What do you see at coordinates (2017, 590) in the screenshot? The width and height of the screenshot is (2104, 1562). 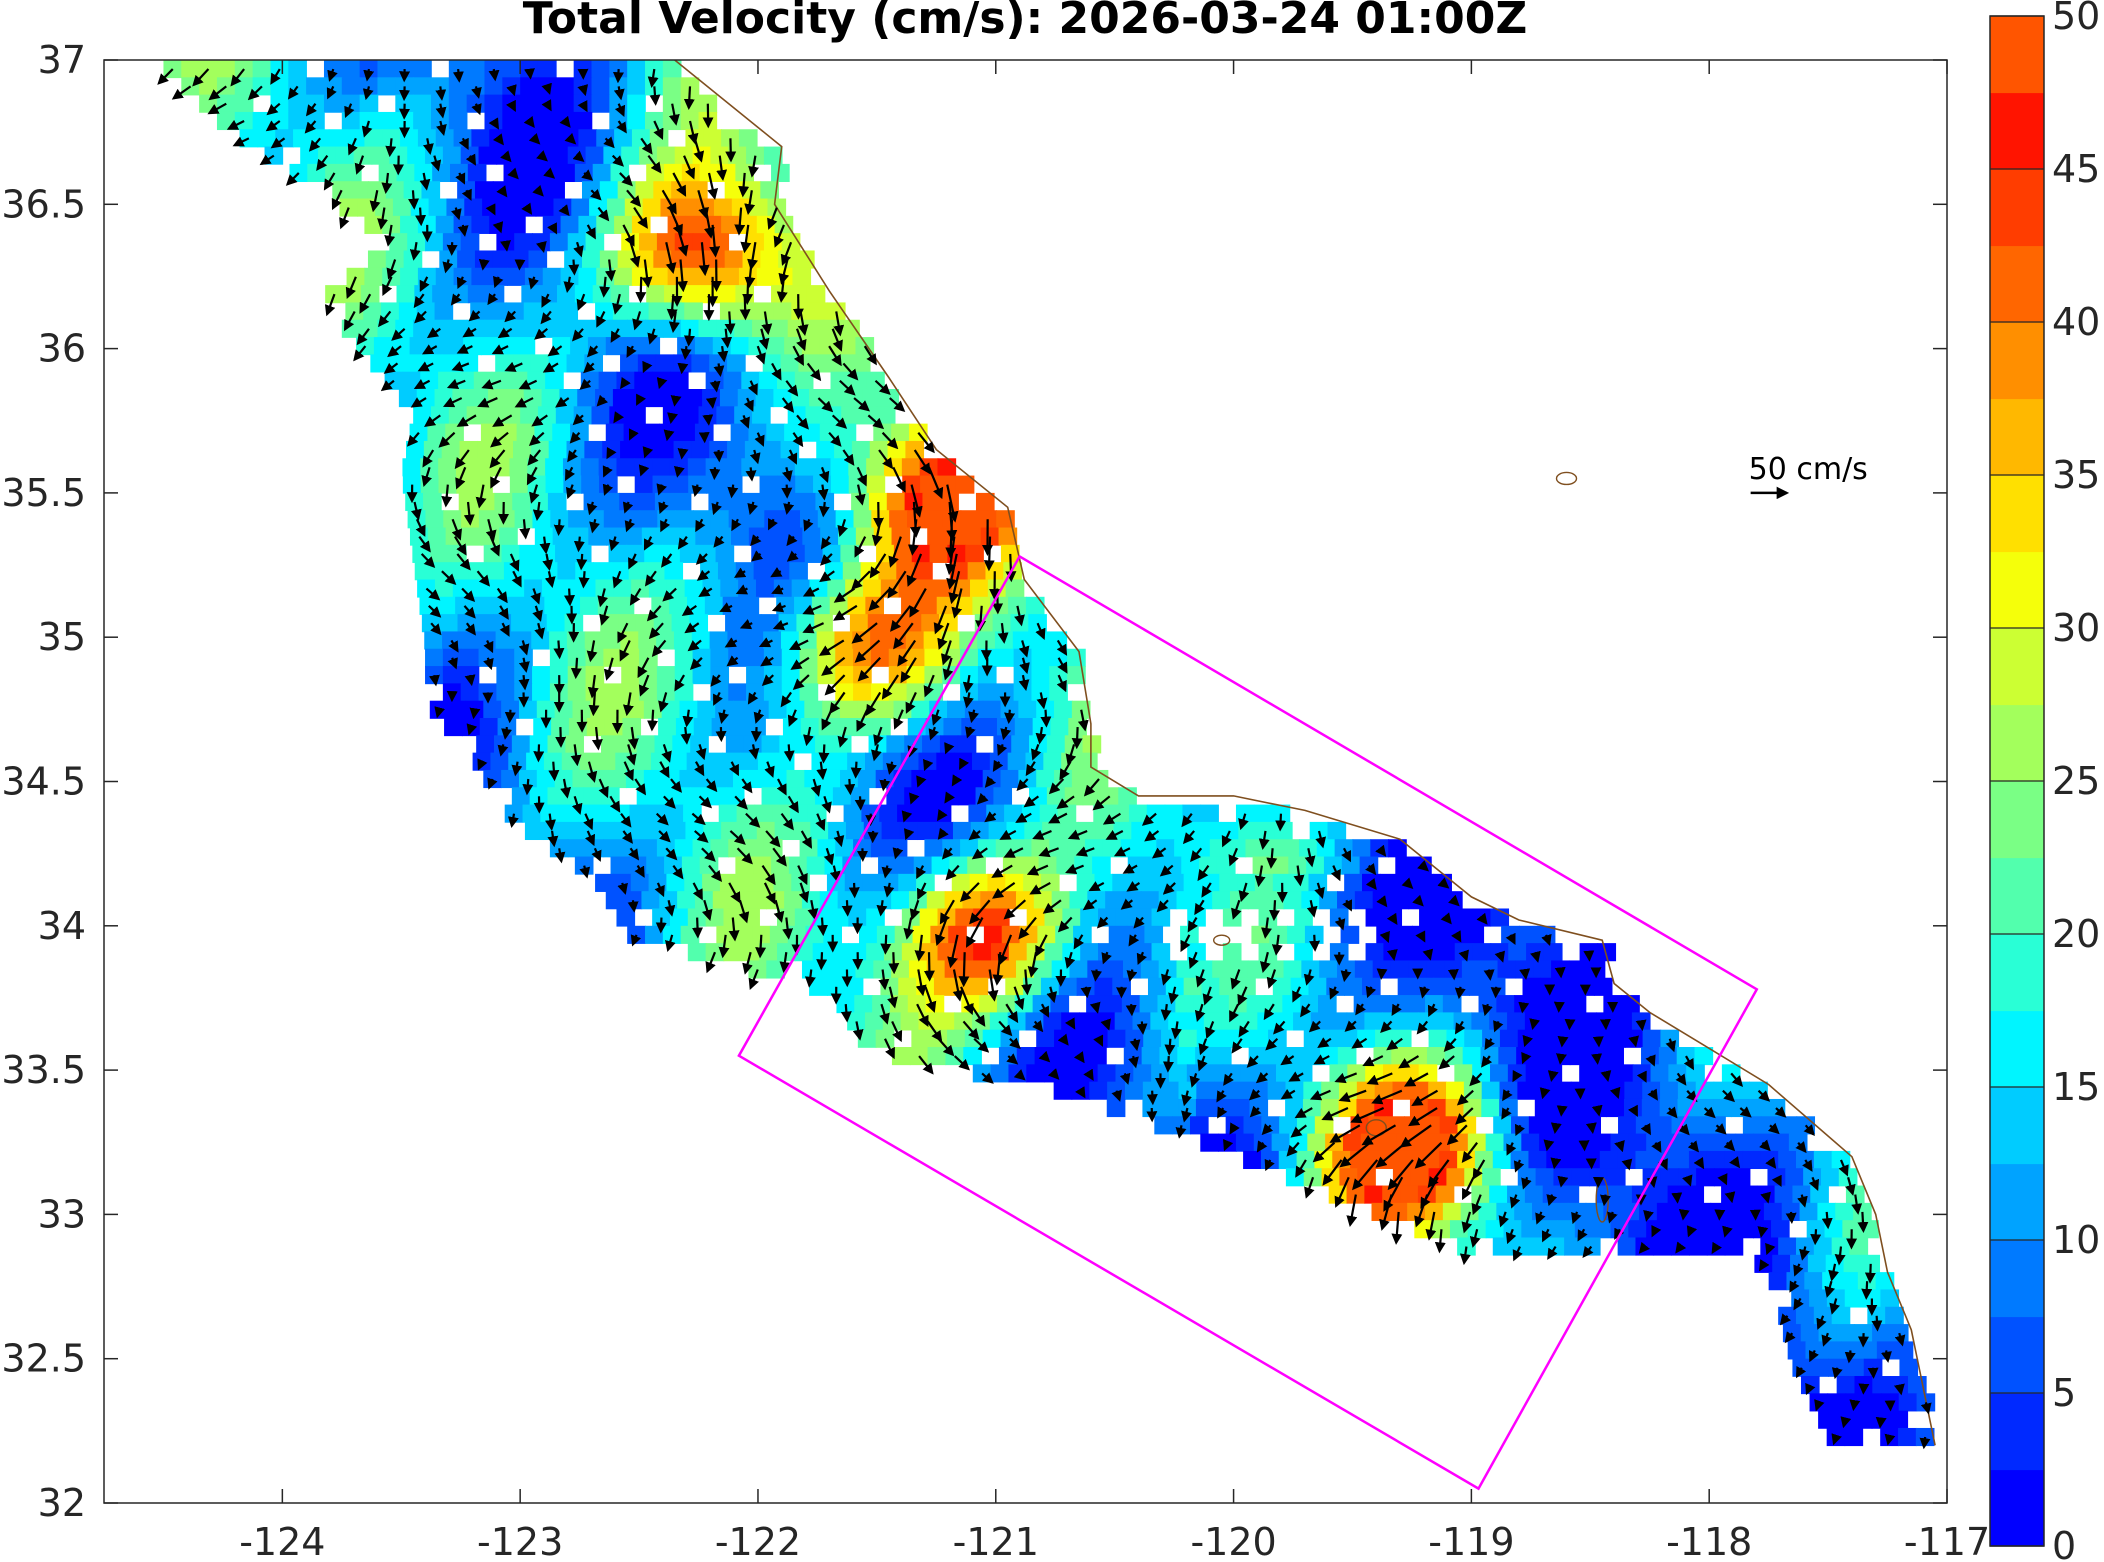 I see `colorbar-segment` at bounding box center [2017, 590].